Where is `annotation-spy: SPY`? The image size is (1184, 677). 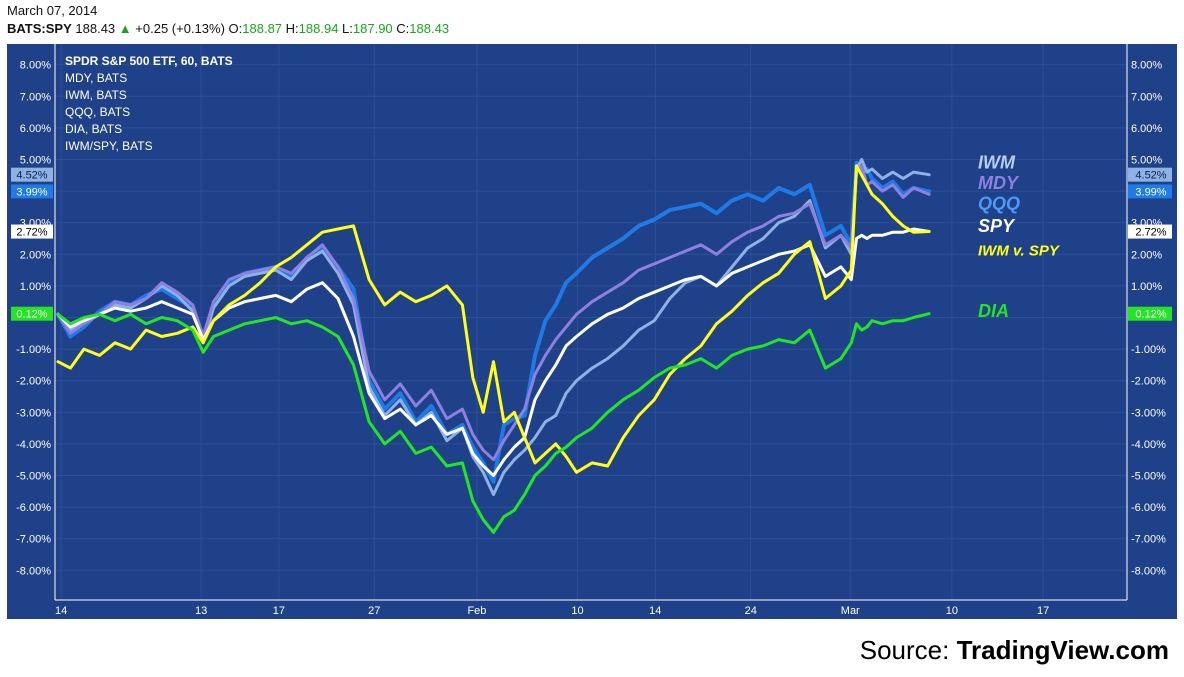 annotation-spy: SPY is located at coordinates (997, 226).